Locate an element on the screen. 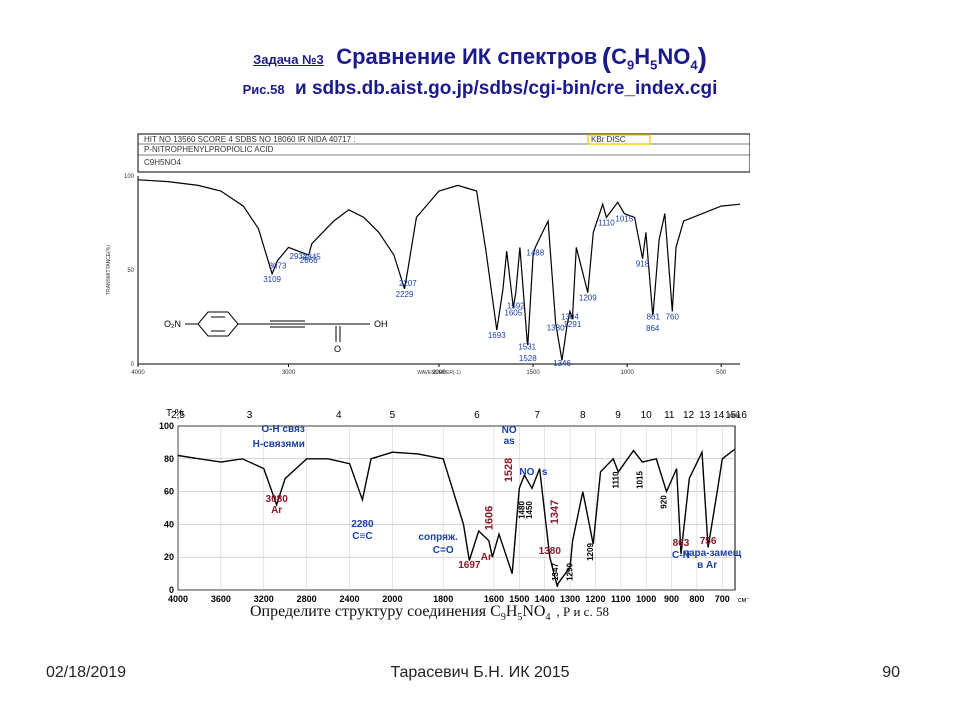  sdbs-header-box is located at coordinates (443, 153).